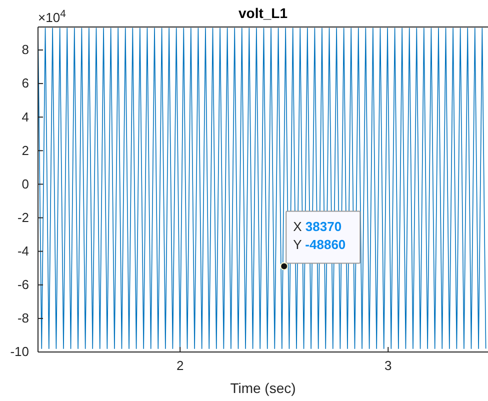 The image size is (488, 401). What do you see at coordinates (25, 150) in the screenshot?
I see `y-tick-label: 2` at bounding box center [25, 150].